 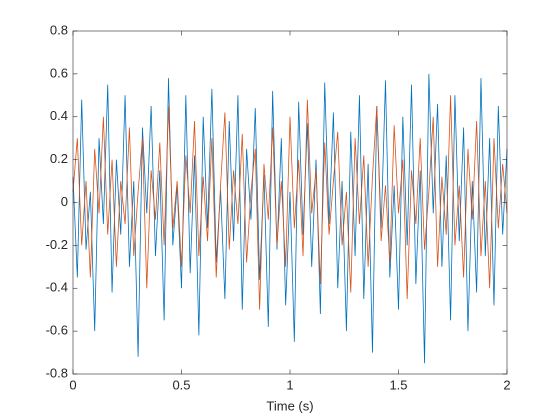 What do you see at coordinates (59, 29) in the screenshot?
I see `y-tick-label: 0.8` at bounding box center [59, 29].